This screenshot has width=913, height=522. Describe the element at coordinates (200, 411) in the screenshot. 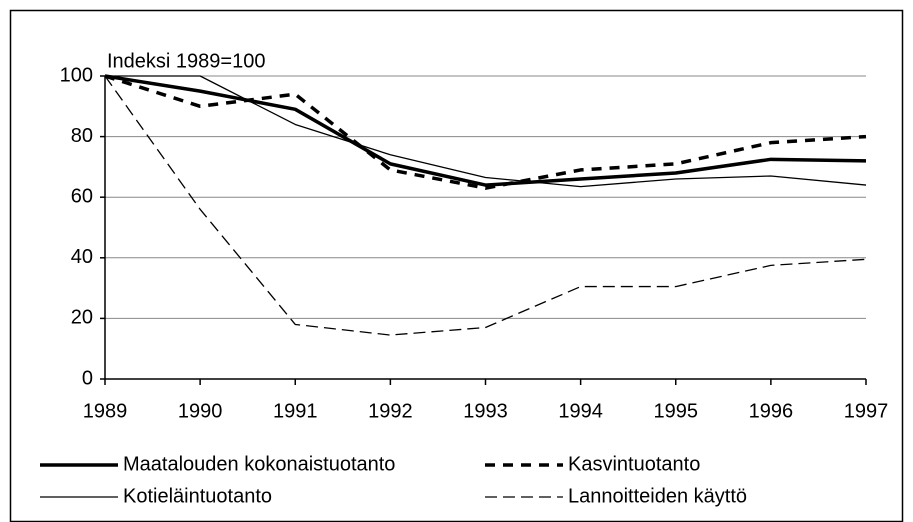

I see `x-tick-label: 1990` at that location.